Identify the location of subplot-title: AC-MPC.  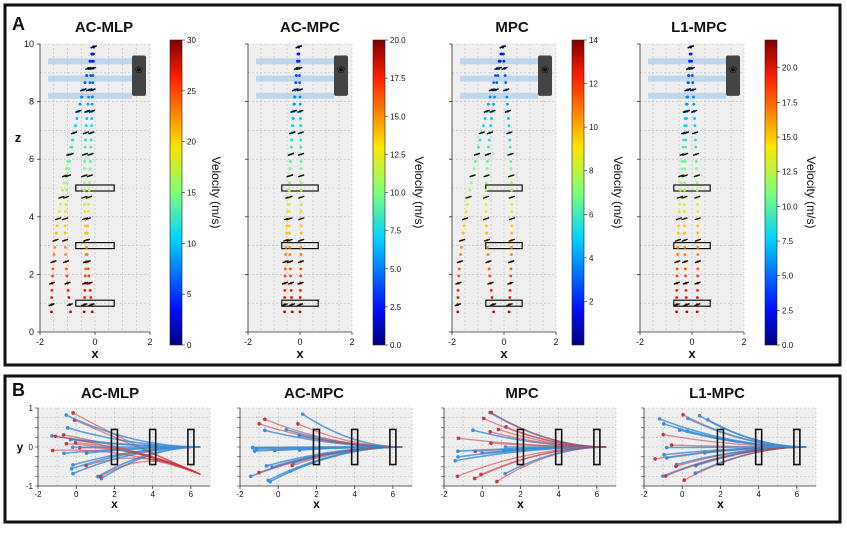
(310, 27).